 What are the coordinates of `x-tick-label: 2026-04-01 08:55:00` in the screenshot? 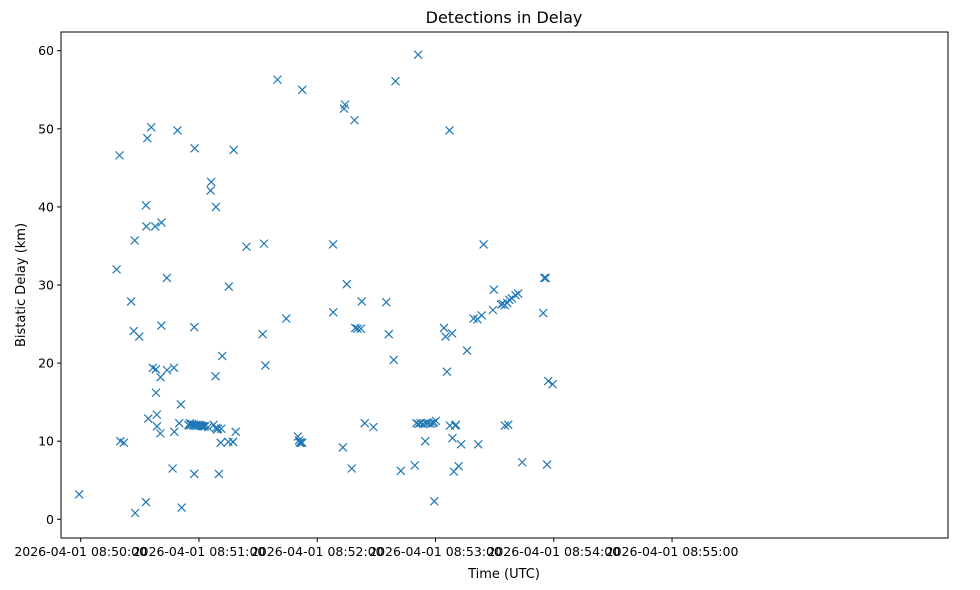 It's located at (672, 551).